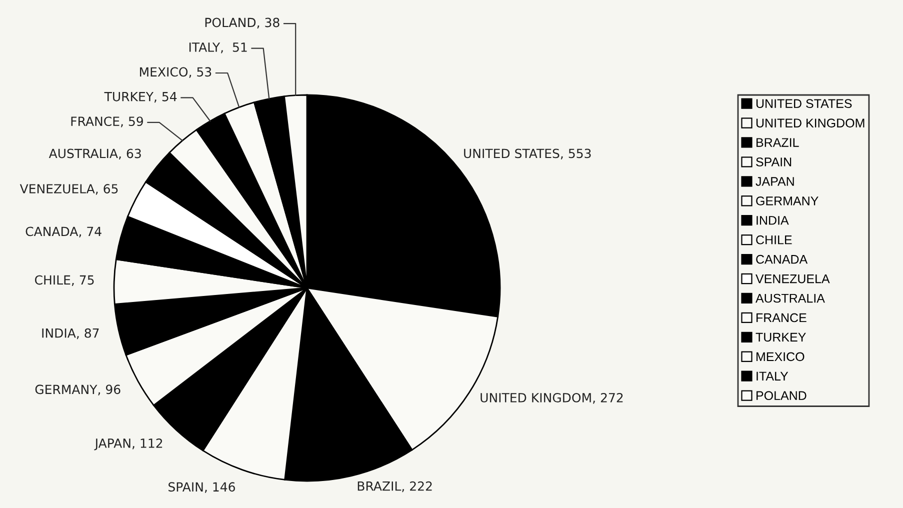 The height and width of the screenshot is (508, 903). Describe the element at coordinates (810, 123) in the screenshot. I see `legend-label: UNITED KINGDOM` at that location.